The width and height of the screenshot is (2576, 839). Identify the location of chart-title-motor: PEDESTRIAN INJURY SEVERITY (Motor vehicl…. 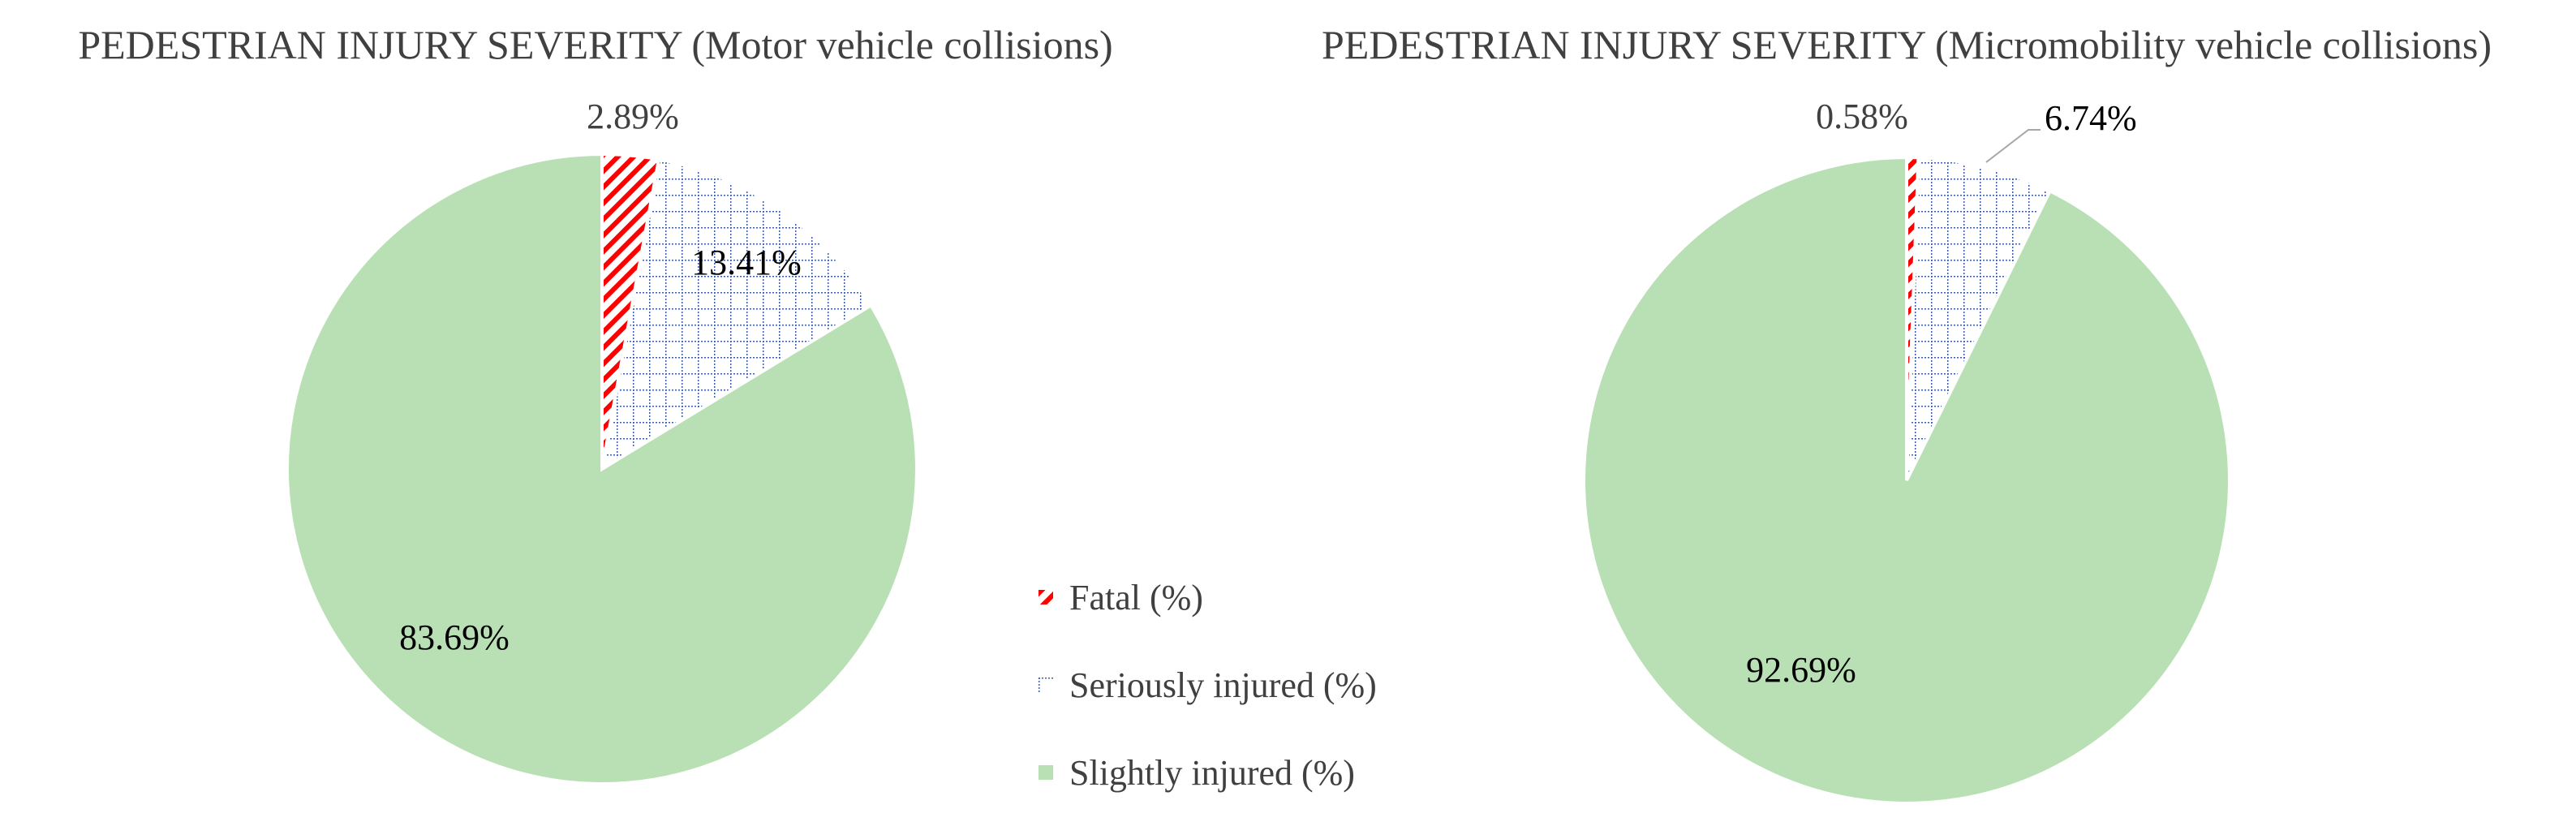
(595, 44).